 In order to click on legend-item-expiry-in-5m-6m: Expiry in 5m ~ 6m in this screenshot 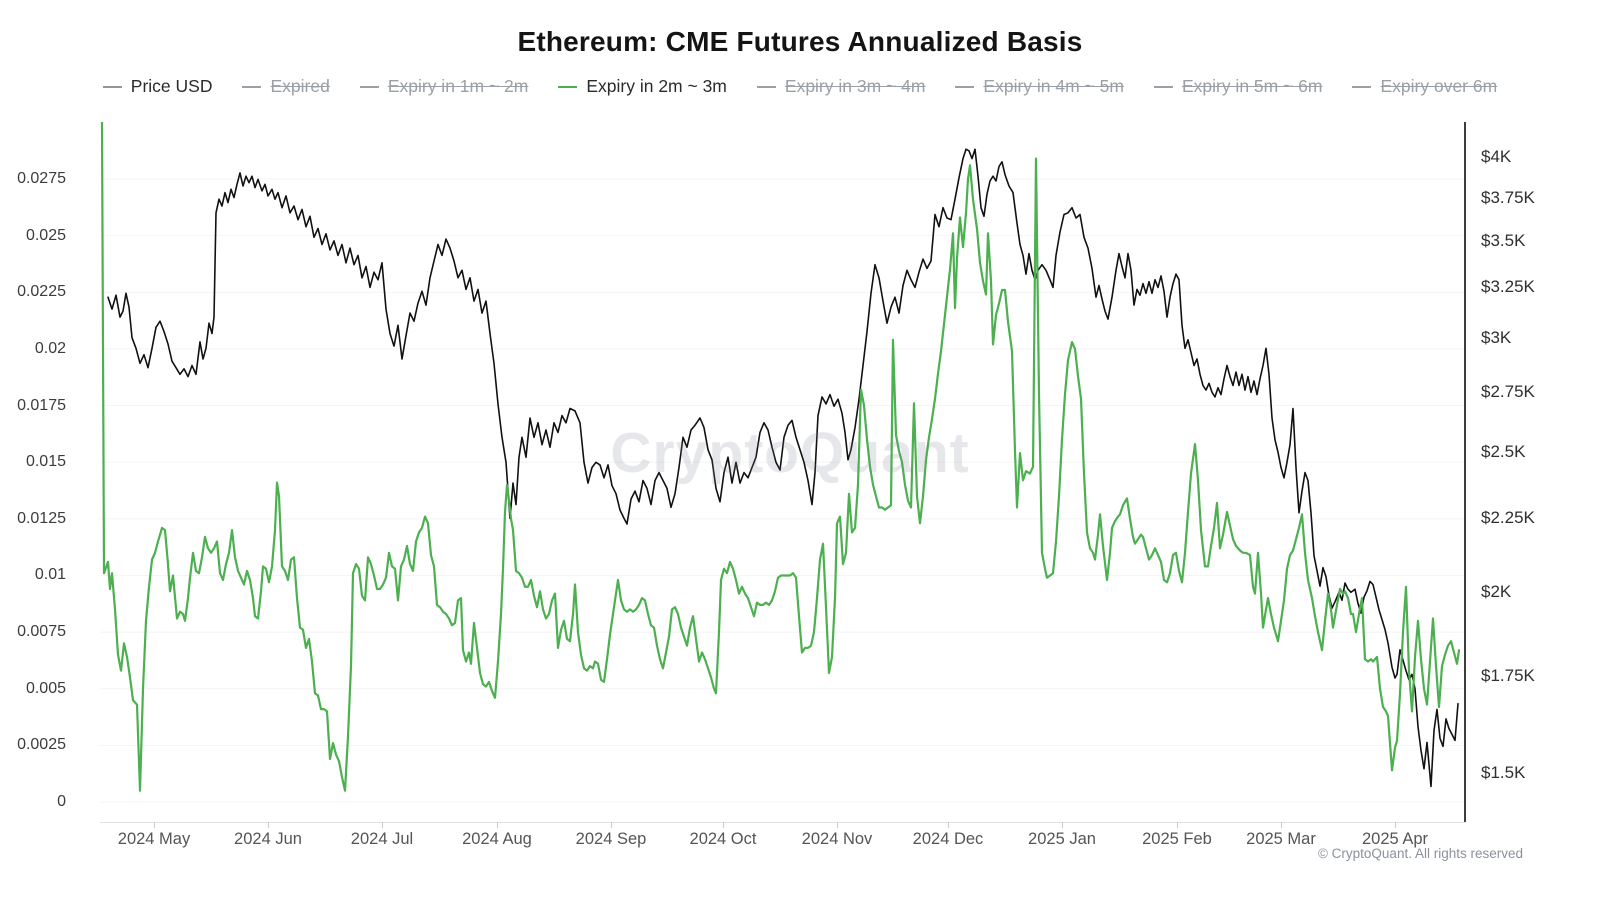, I will do `click(1238, 86)`.